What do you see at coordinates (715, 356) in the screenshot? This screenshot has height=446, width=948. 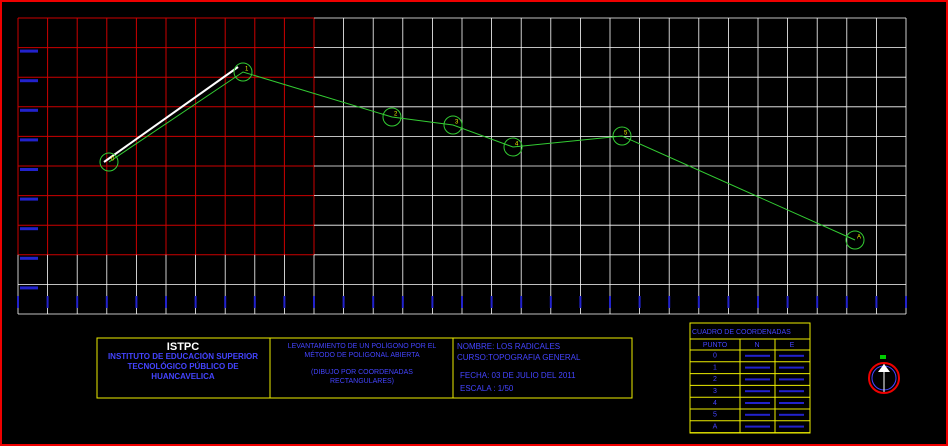 I see `table-point: 0` at bounding box center [715, 356].